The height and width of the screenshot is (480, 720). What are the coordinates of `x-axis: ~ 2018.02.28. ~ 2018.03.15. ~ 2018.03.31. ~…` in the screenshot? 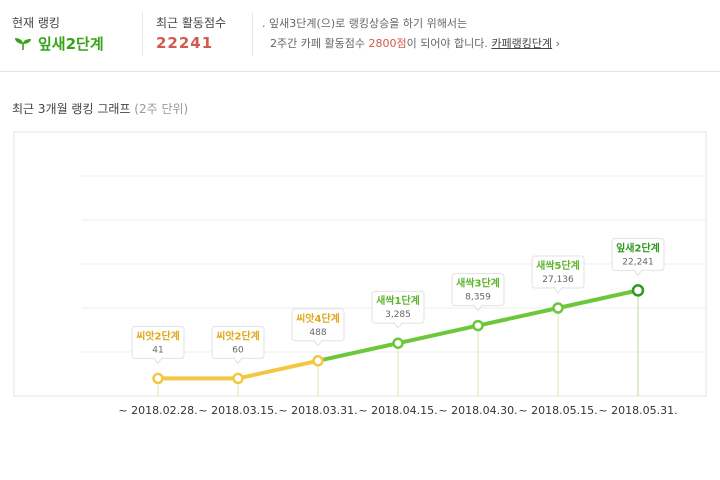 It's located at (397, 410).